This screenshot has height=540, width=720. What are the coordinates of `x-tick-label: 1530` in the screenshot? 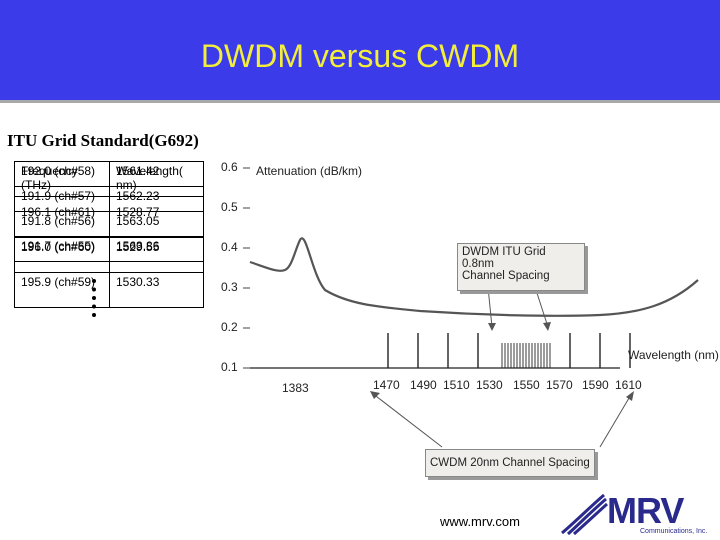 It's located at (489, 385).